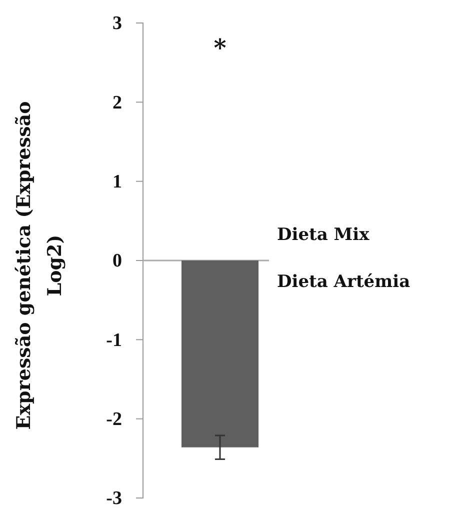  I want to click on y-tick-label: 1, so click(117, 181).